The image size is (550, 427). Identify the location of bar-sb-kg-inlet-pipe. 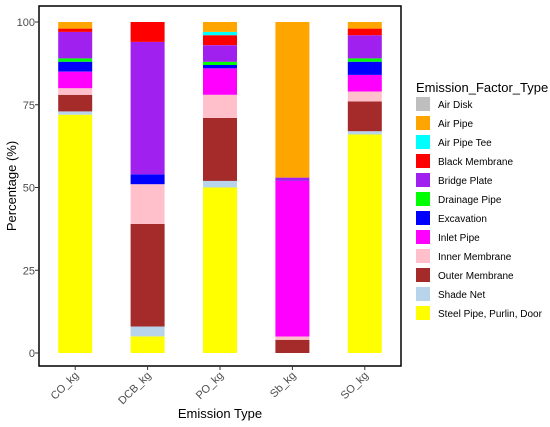
(292, 258).